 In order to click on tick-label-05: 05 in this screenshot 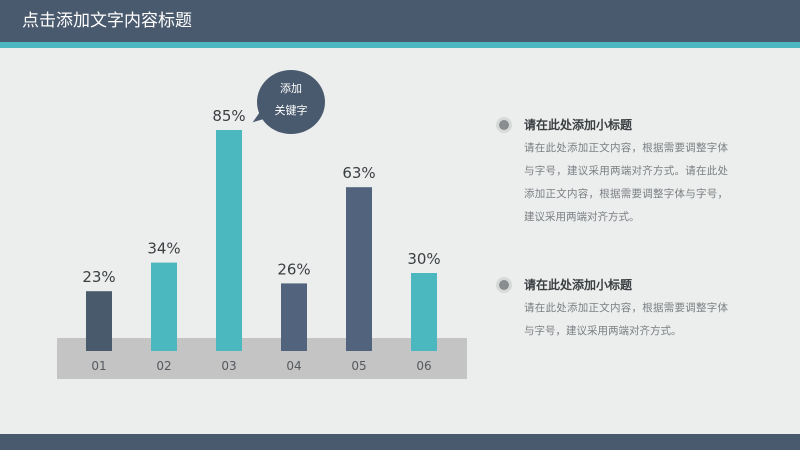, I will do `click(358, 366)`.